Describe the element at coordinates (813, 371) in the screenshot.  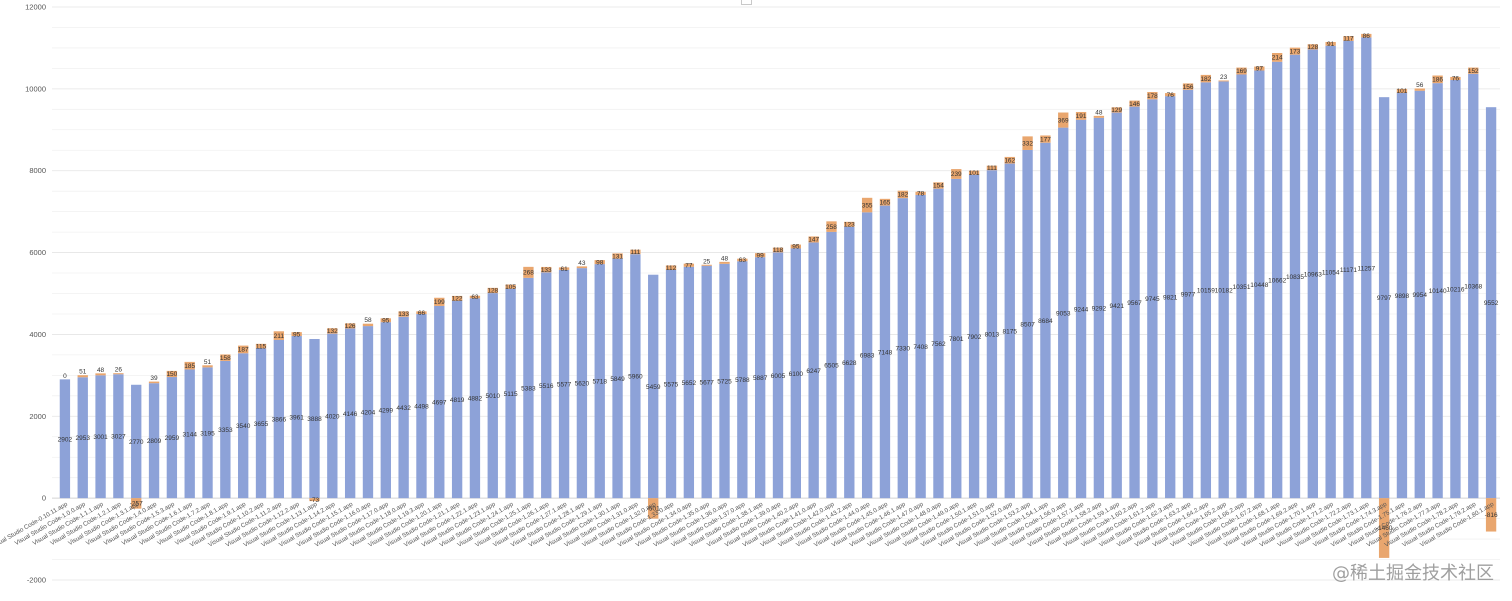
I see `base-value-label: 6247` at that location.